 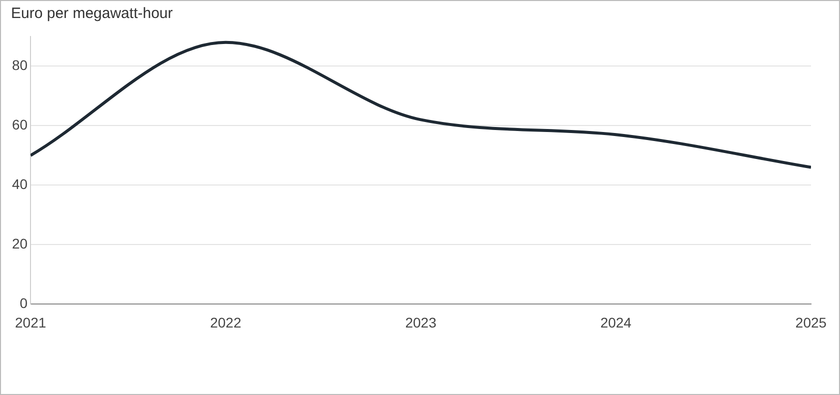 I want to click on x-tick-label: 2025, so click(x=811, y=322).